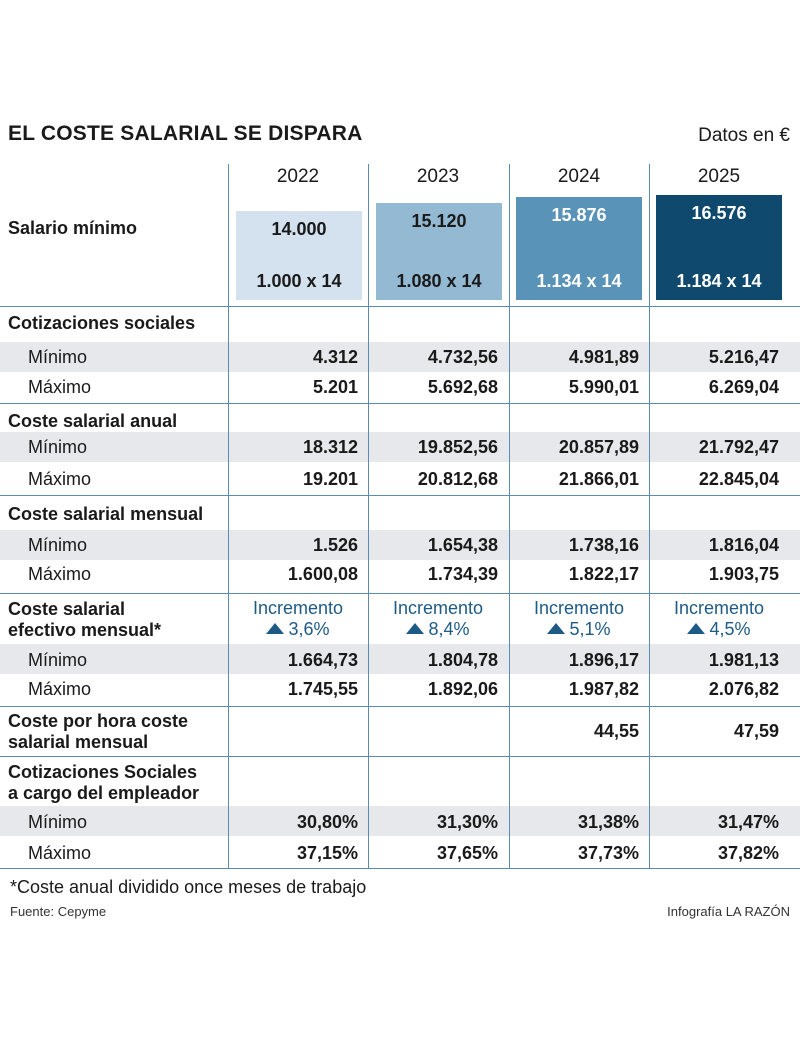 This screenshot has width=800, height=1044. What do you see at coordinates (299, 281) in the screenshot?
I see `salary-monthly-value: 1.000 x 14` at bounding box center [299, 281].